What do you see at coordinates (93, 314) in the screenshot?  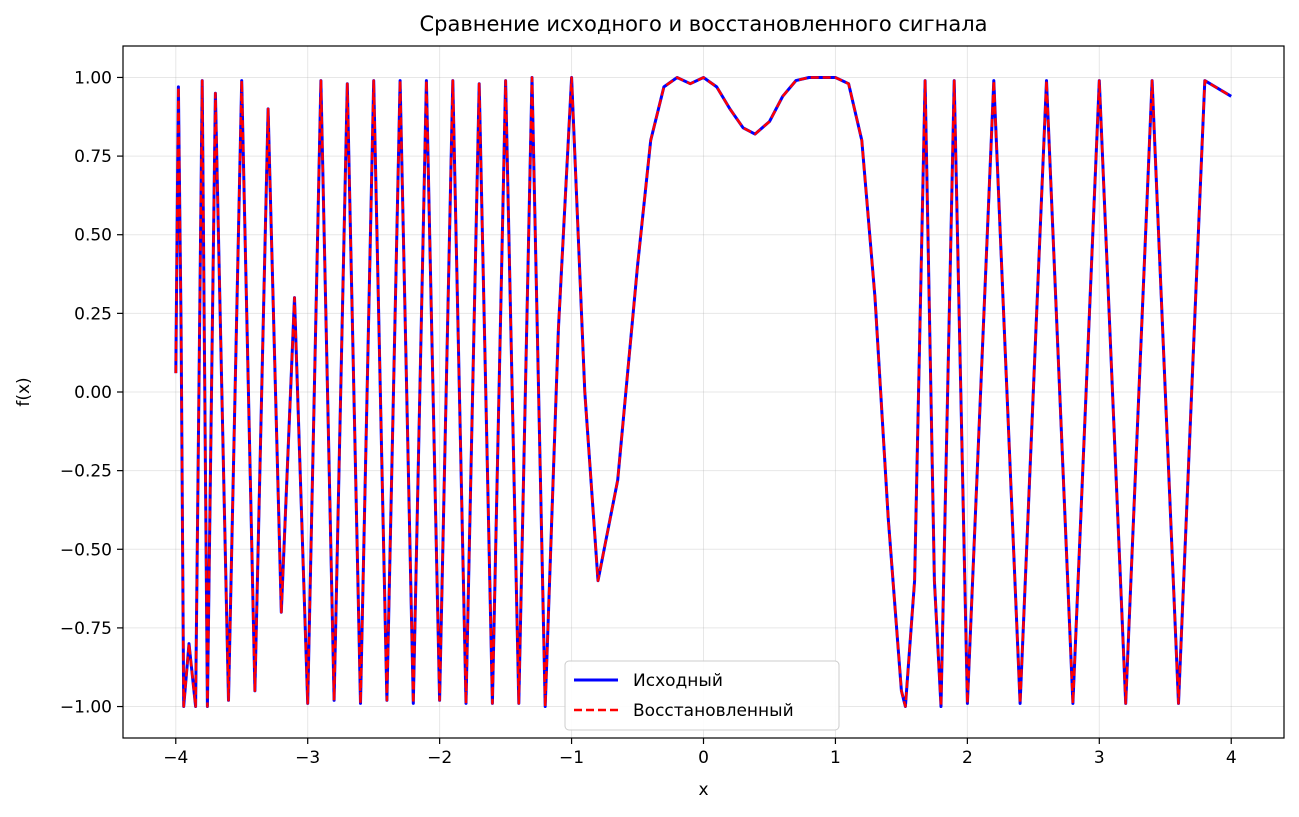 I see `y-tick-label: 0.25` at bounding box center [93, 314].